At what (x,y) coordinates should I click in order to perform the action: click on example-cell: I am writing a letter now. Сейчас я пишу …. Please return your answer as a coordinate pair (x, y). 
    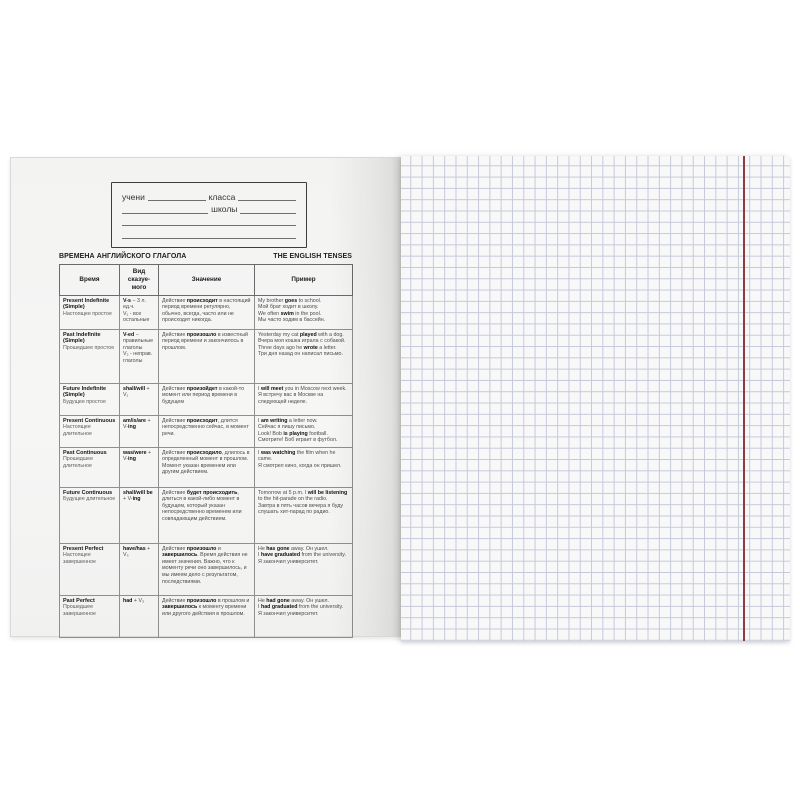
    Looking at the image, I should click on (303, 431).